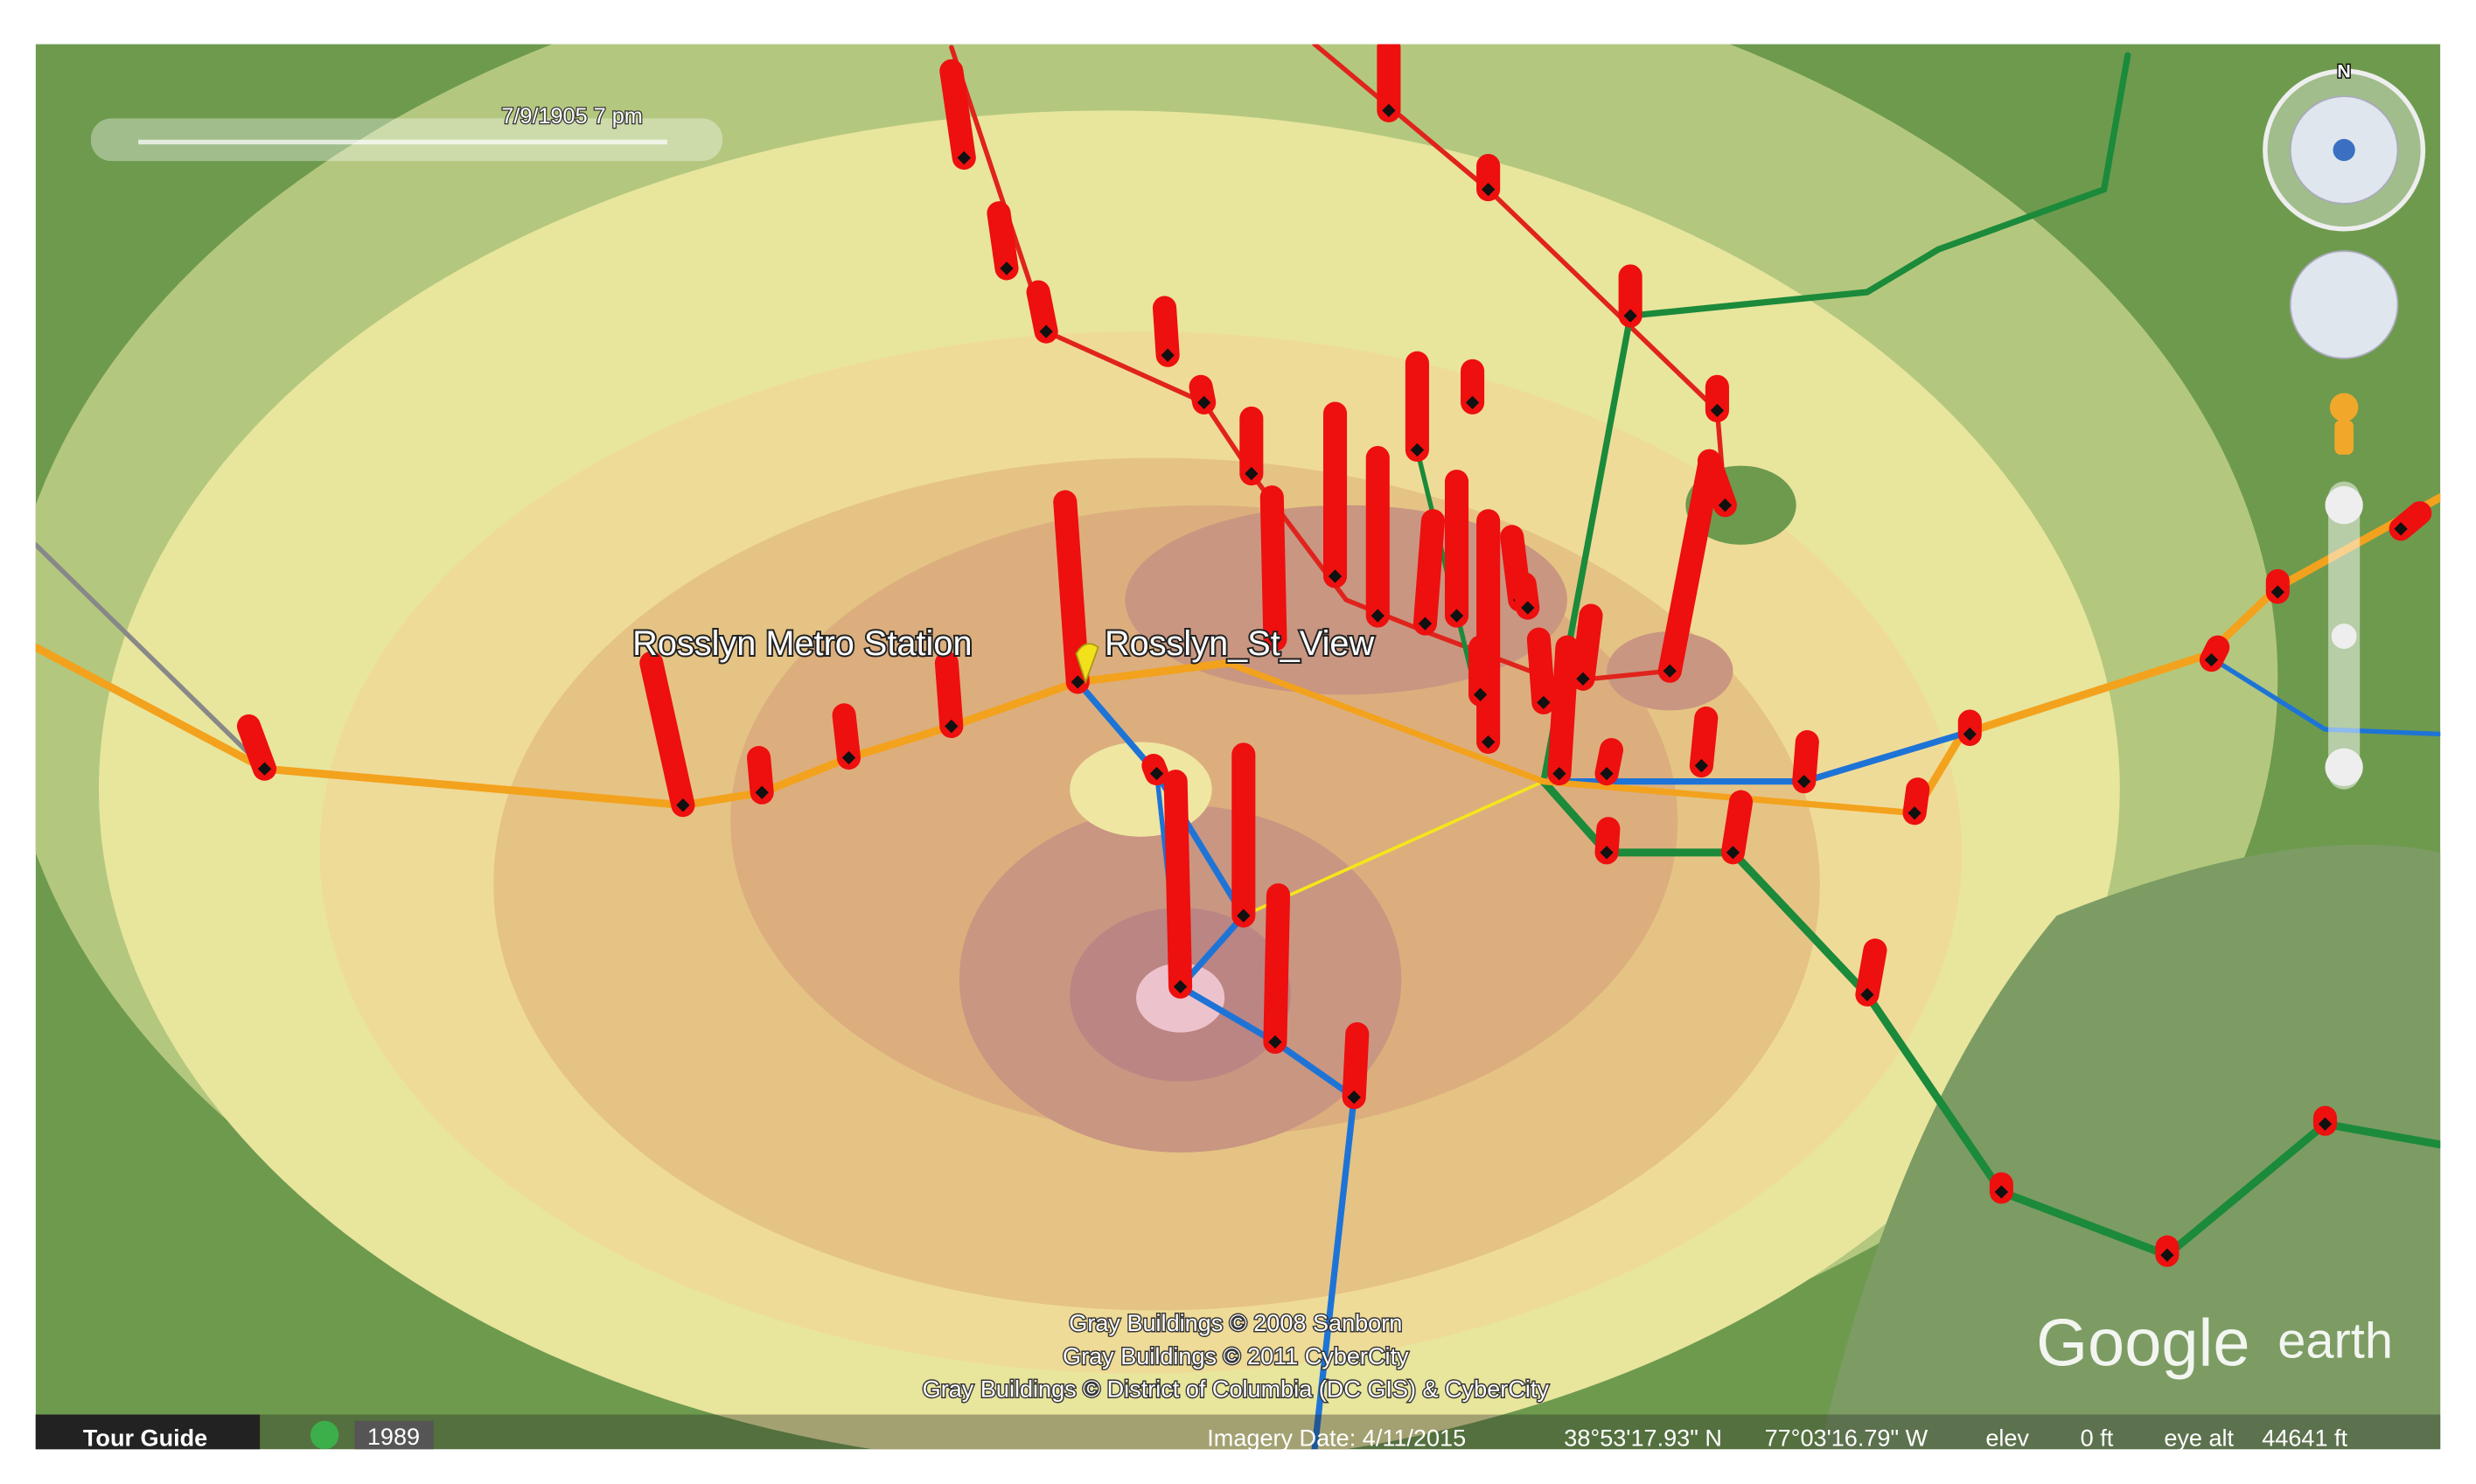 The width and height of the screenshot is (2476, 1484). I want to click on historical-icon, so click(324, 1435).